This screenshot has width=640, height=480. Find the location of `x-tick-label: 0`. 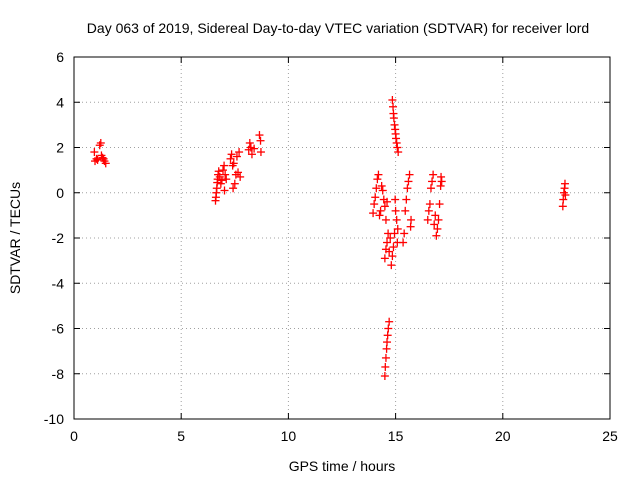

x-tick-label: 0 is located at coordinates (74, 436).